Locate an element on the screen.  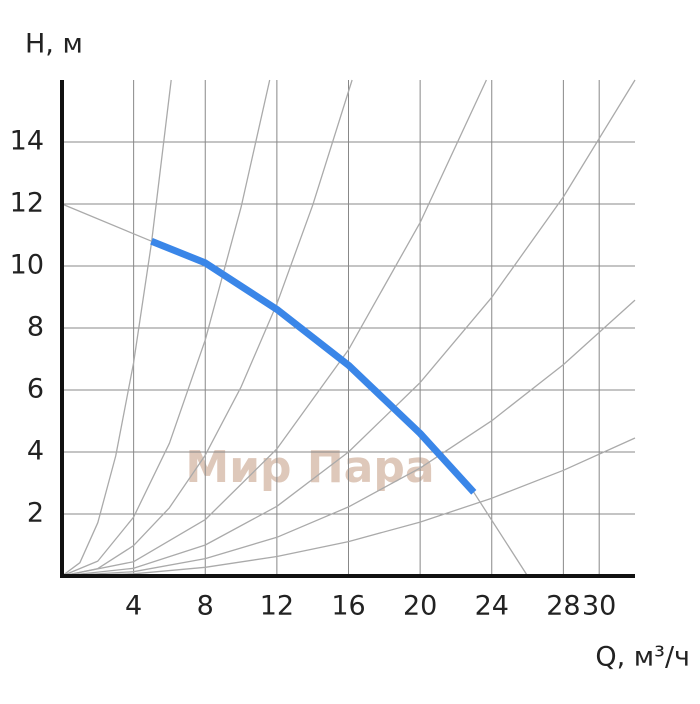
y-axis-label: H, м is located at coordinates (54, 44).